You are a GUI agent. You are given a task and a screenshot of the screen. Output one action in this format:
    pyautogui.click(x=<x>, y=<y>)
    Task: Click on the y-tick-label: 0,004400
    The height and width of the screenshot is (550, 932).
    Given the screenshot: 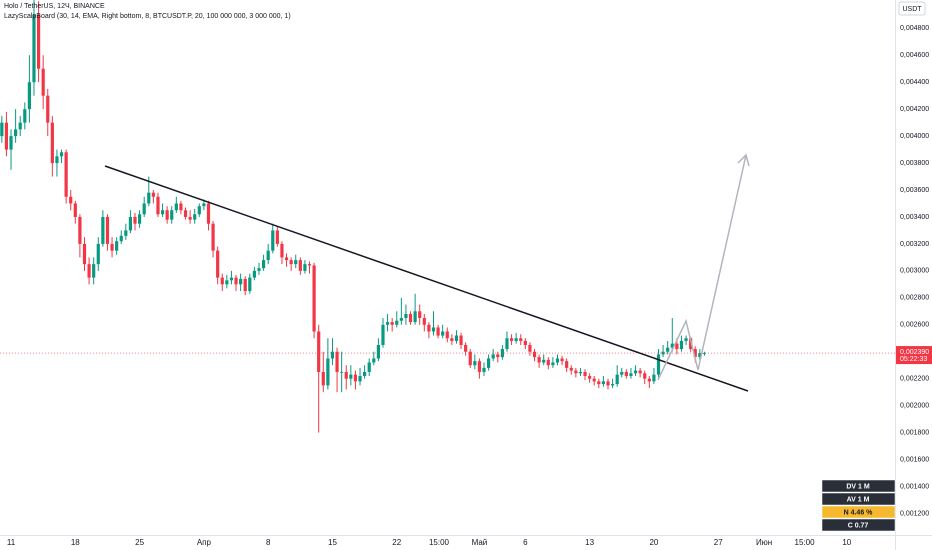 What is the action you would take?
    pyautogui.click(x=914, y=82)
    